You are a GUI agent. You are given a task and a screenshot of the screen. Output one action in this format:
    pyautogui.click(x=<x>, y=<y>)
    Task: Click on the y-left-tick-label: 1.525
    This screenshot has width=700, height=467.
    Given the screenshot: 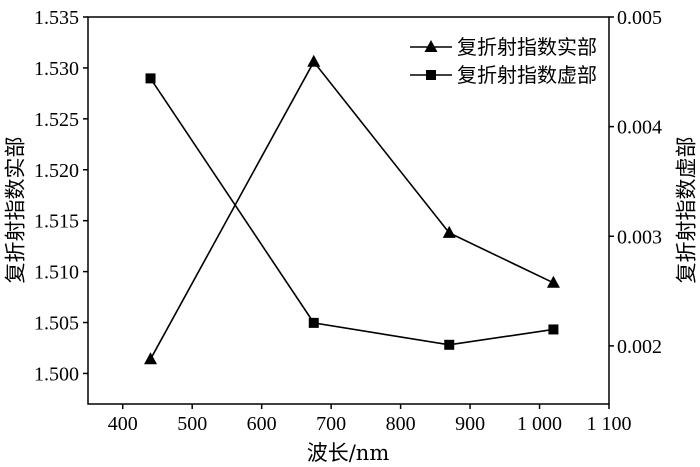 What is the action you would take?
    pyautogui.click(x=56, y=120)
    